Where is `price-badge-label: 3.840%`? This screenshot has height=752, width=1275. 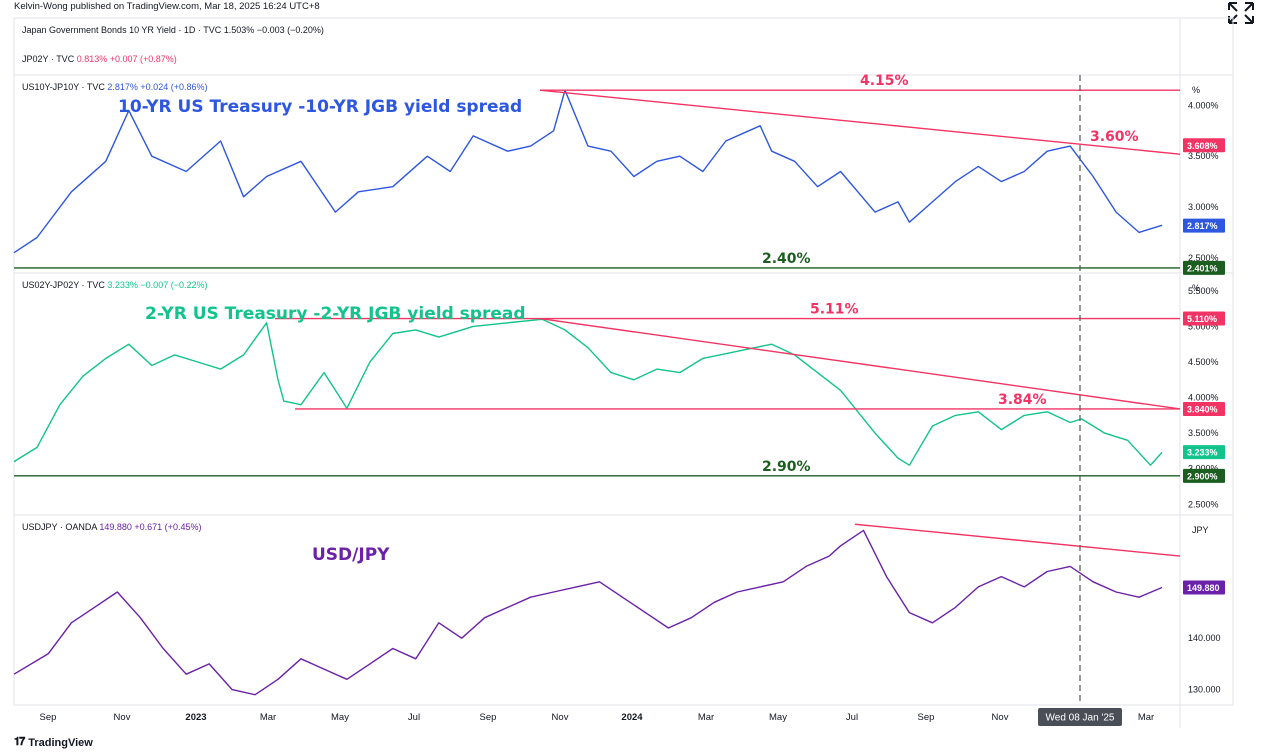 price-badge-label: 3.840% is located at coordinates (1202, 409).